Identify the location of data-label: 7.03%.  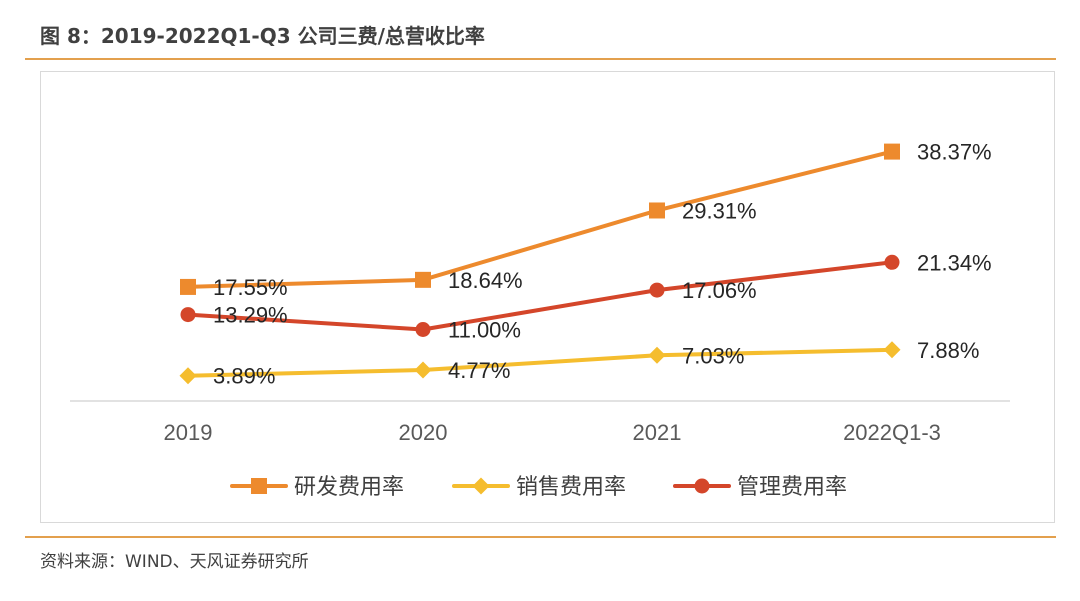
(713, 355).